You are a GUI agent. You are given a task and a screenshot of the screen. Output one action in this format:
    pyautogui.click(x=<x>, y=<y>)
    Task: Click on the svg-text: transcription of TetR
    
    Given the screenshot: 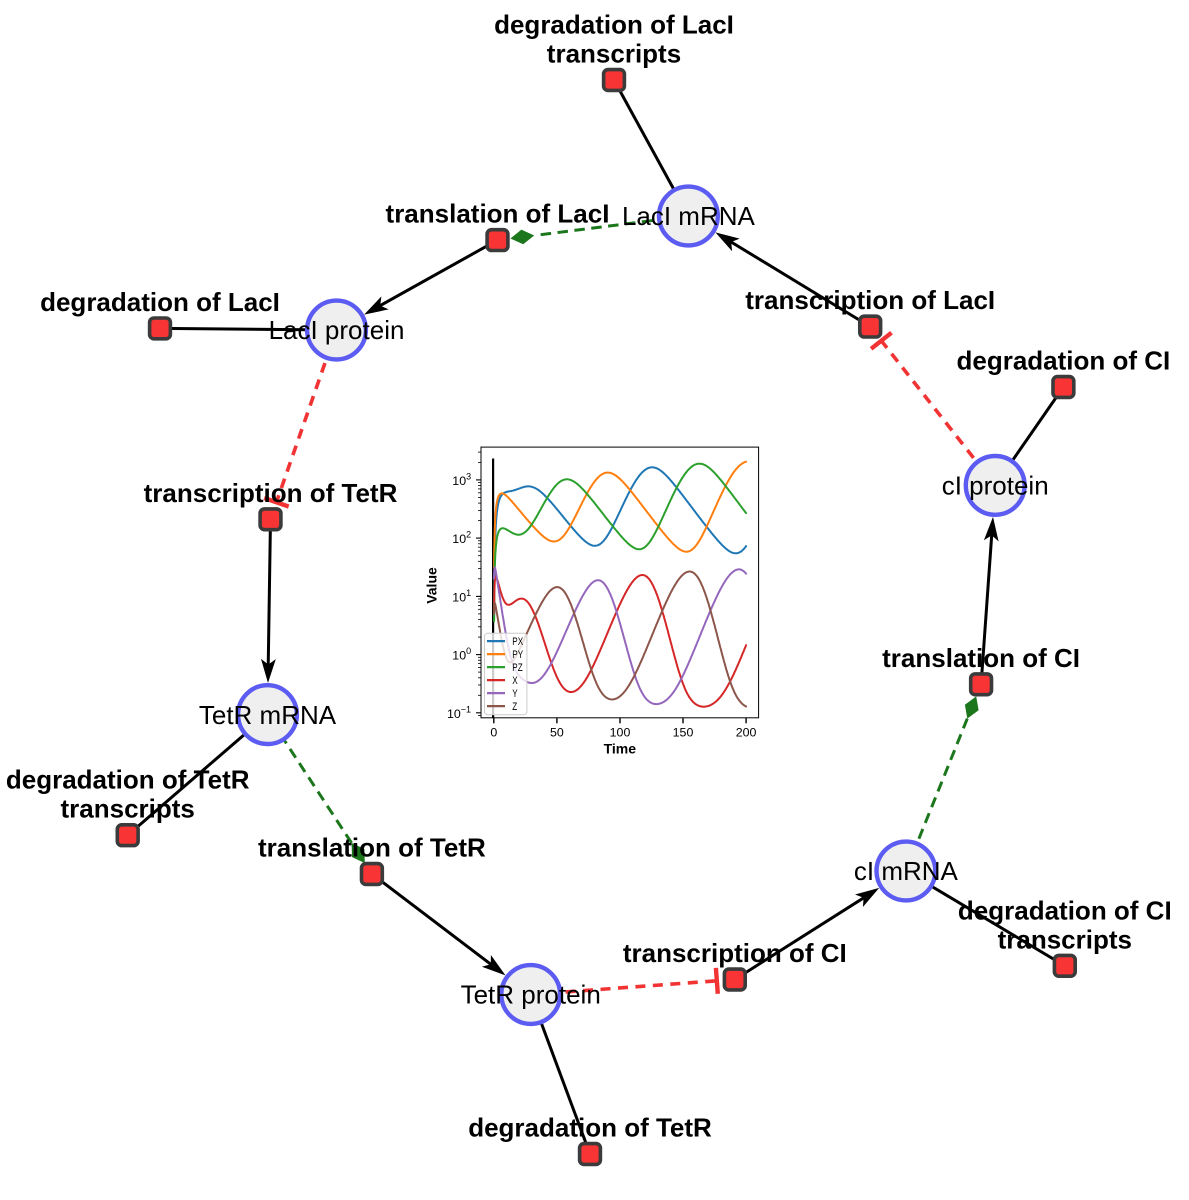 What is the action you would take?
    pyautogui.click(x=271, y=493)
    